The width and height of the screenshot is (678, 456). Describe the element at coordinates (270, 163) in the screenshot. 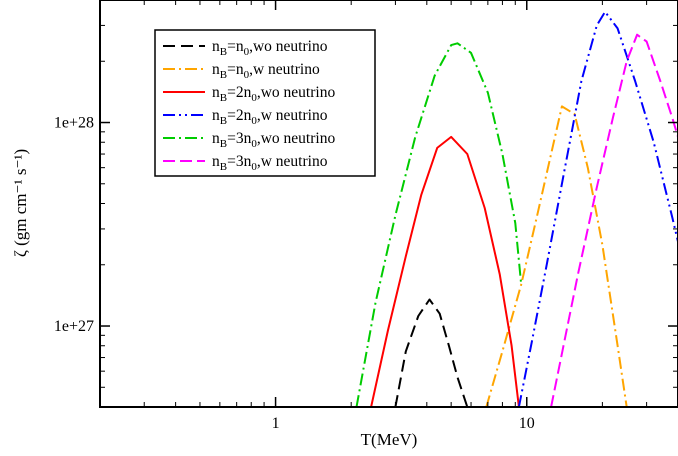

I see `legend-label: nB=3n0,w neutrino` at that location.